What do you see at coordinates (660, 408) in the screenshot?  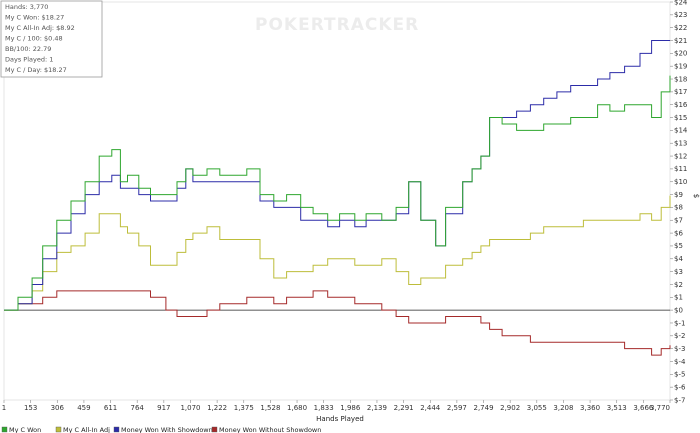 I see `x-tick-label: 3,770` at bounding box center [660, 408].